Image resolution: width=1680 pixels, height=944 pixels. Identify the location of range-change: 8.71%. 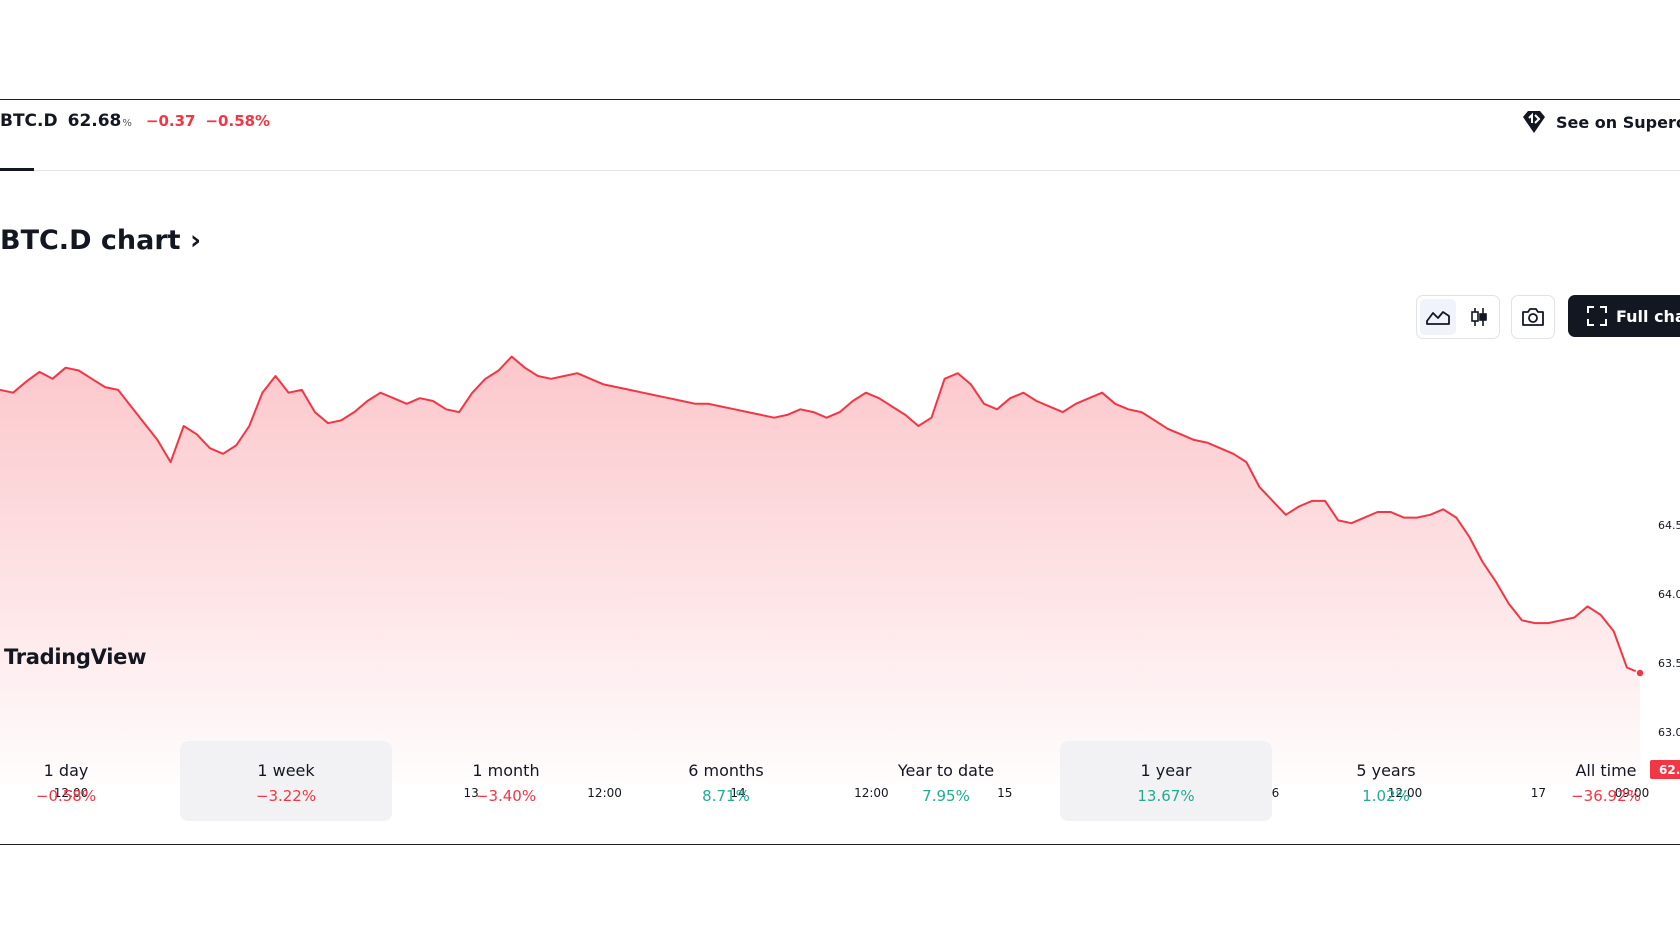
(726, 796).